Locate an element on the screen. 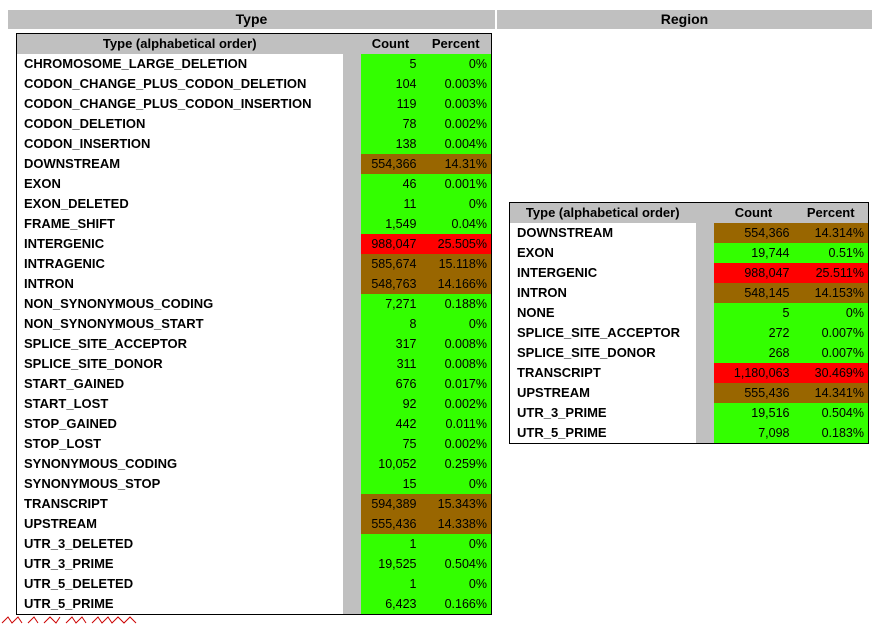 The width and height of the screenshot is (879, 625). type-table-row: INTERGENIC 988,047 25.505% is located at coordinates (254, 244).